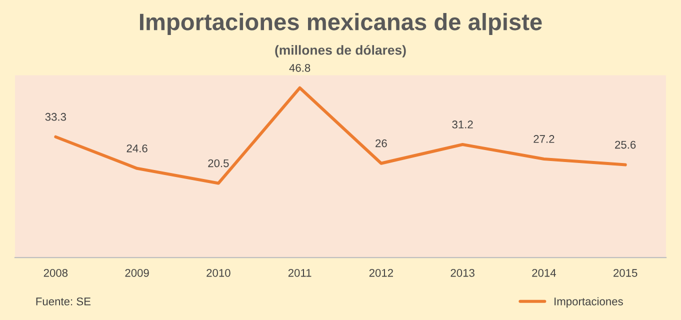 This screenshot has height=320, width=681. What do you see at coordinates (340, 51) in the screenshot?
I see `chart-subtitle: (millones de dólares)` at bounding box center [340, 51].